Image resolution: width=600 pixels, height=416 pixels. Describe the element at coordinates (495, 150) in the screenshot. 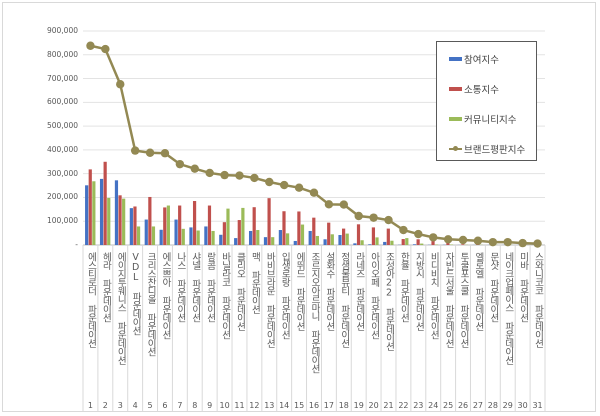

I see `legend-label: 브랜드평판지수` at that location.